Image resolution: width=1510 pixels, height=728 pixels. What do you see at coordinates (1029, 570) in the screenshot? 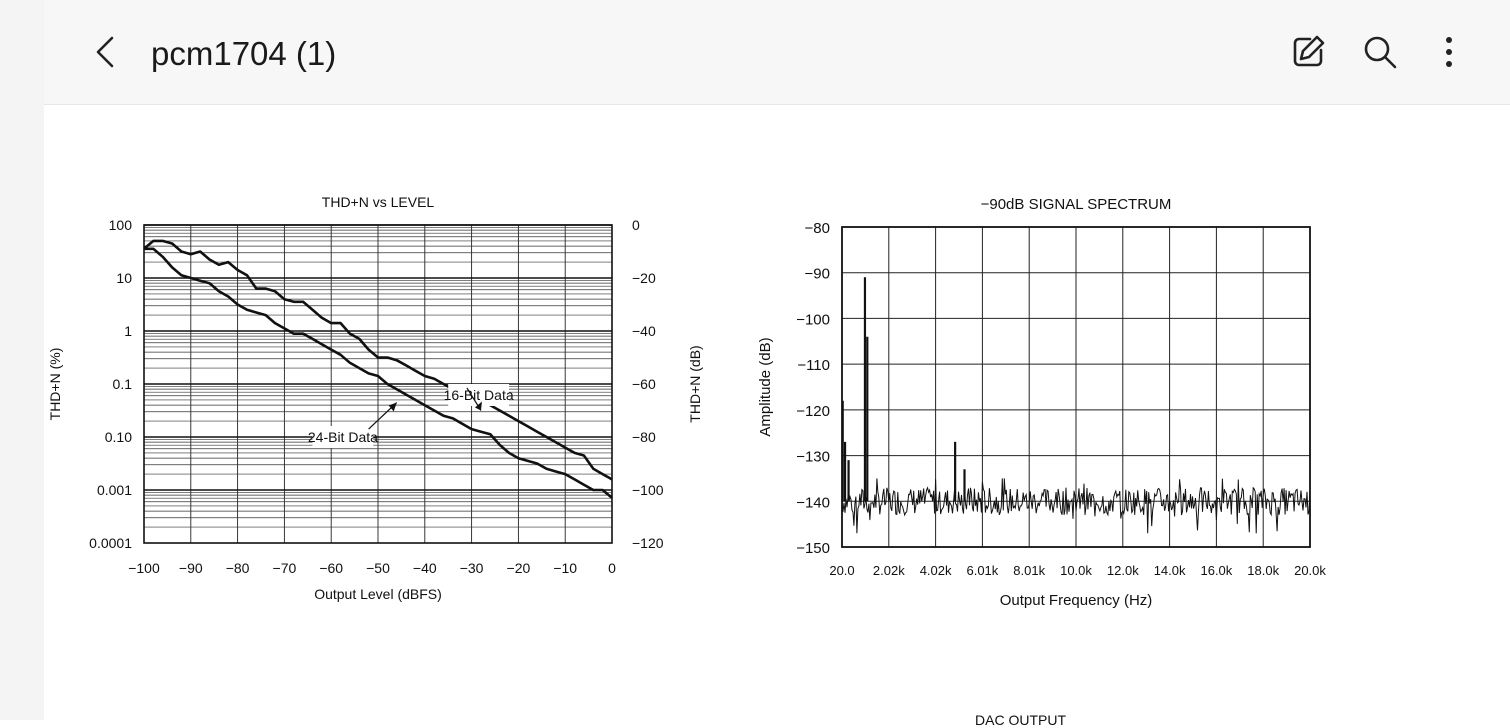
I see `x-tick-label: 8.01k` at bounding box center [1029, 570].